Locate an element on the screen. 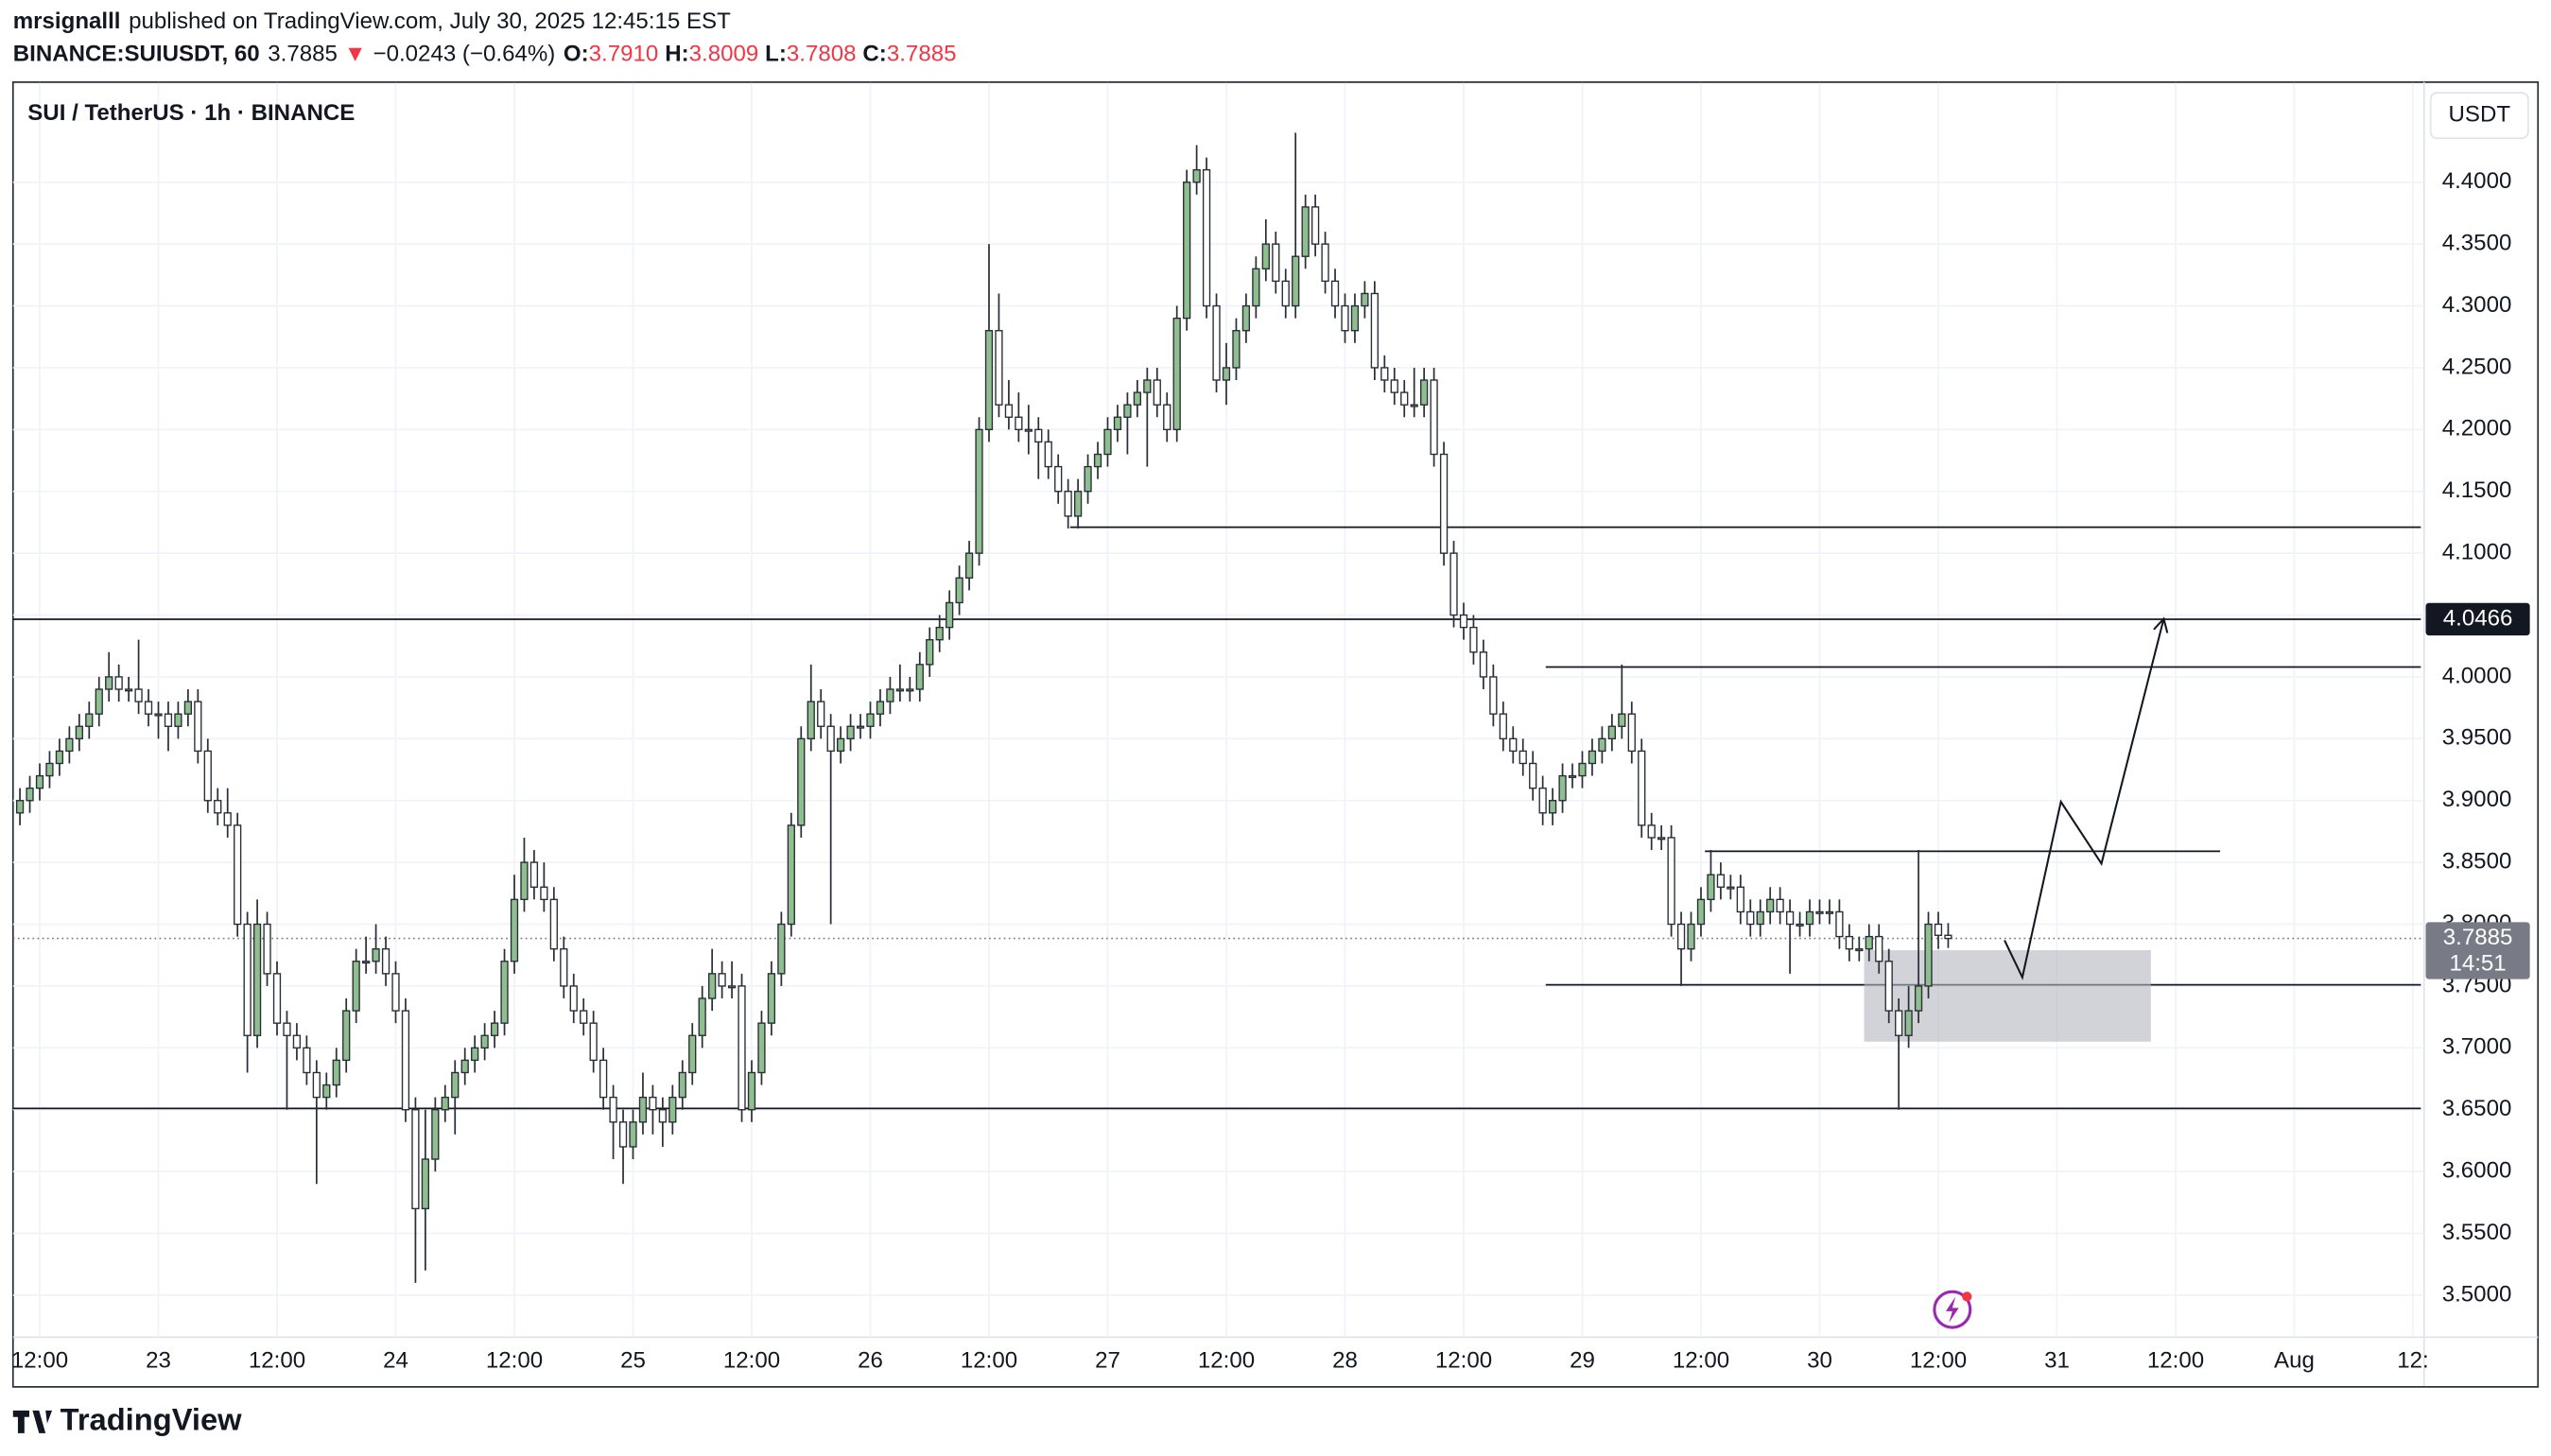  currency-button is located at coordinates (2479, 116).